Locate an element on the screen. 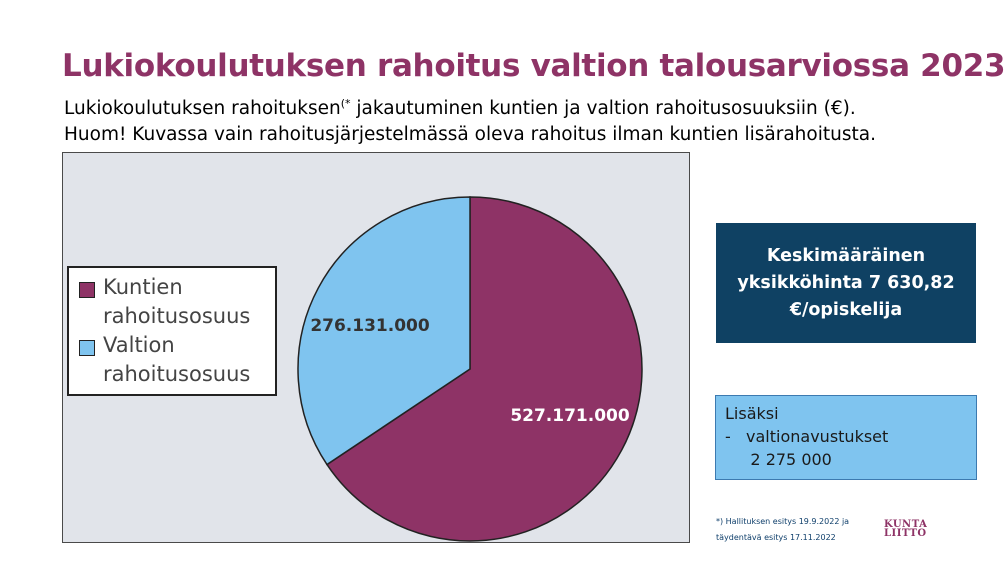  legend-swatch-valtion is located at coordinates (87, 348).